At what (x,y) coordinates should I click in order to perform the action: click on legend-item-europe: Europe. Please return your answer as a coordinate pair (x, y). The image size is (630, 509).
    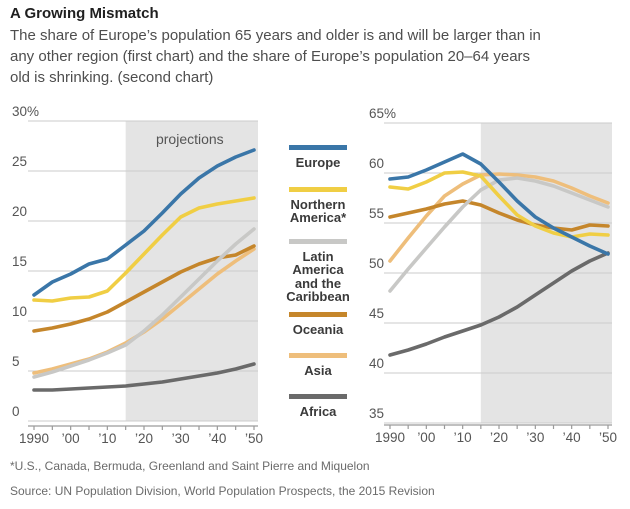
    Looking at the image, I should click on (318, 157).